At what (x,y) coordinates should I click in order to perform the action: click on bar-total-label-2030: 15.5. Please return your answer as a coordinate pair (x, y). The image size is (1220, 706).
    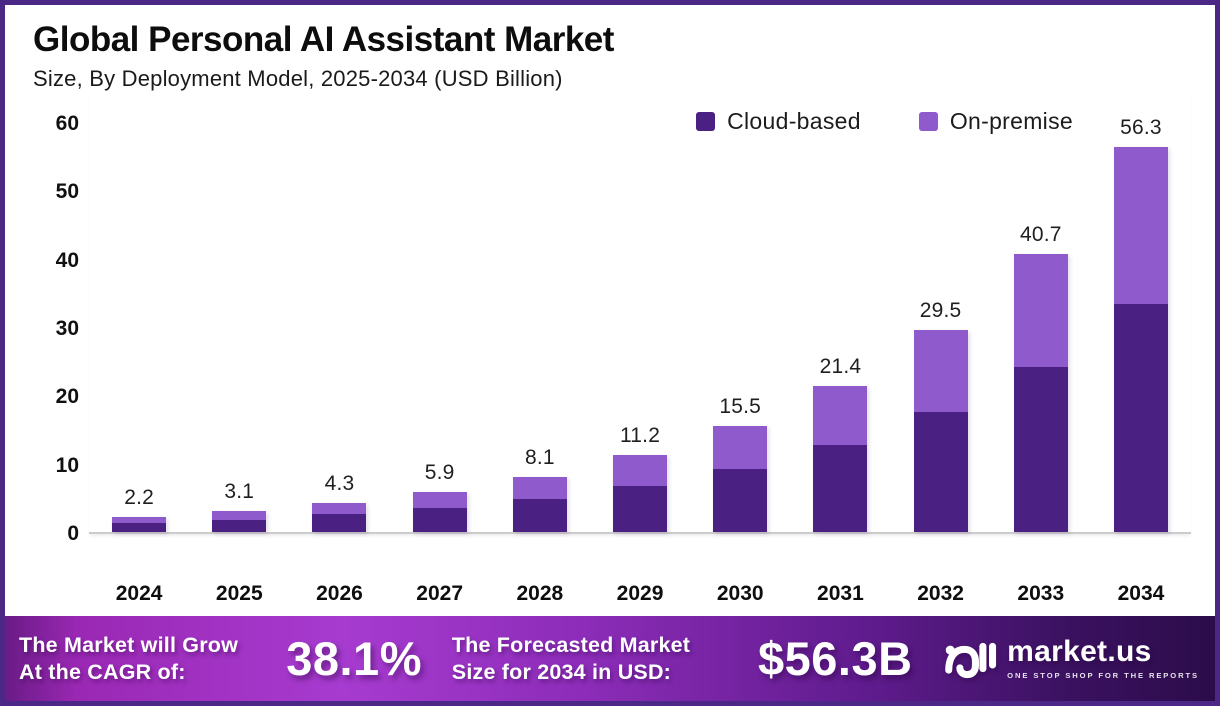
    Looking at the image, I should click on (740, 407).